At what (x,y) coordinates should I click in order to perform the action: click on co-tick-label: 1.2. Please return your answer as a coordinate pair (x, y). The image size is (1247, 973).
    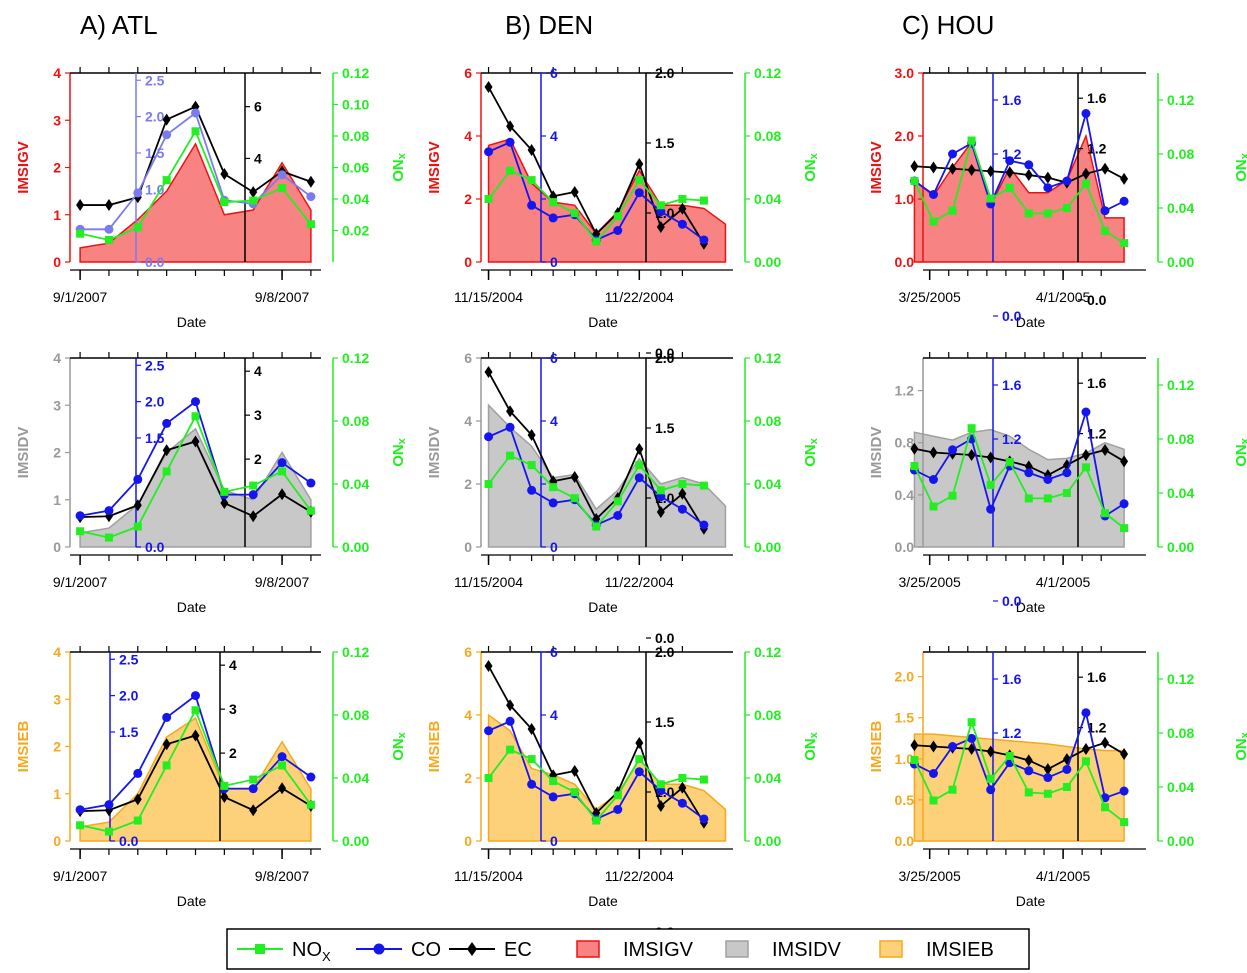
    Looking at the image, I should click on (1012, 733).